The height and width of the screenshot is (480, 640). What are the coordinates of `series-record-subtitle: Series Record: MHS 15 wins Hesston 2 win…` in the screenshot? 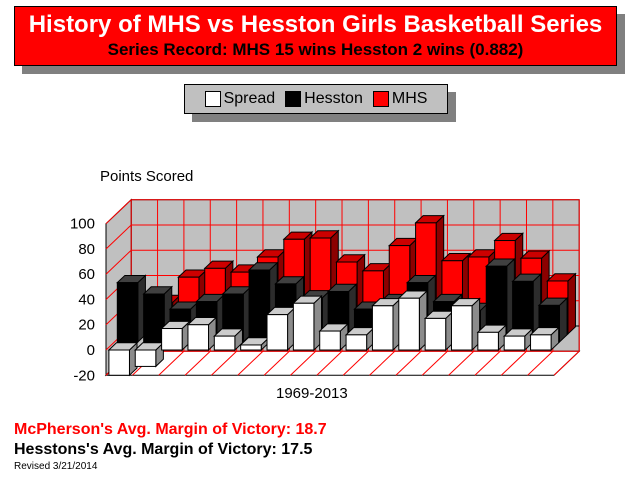 It's located at (315, 49).